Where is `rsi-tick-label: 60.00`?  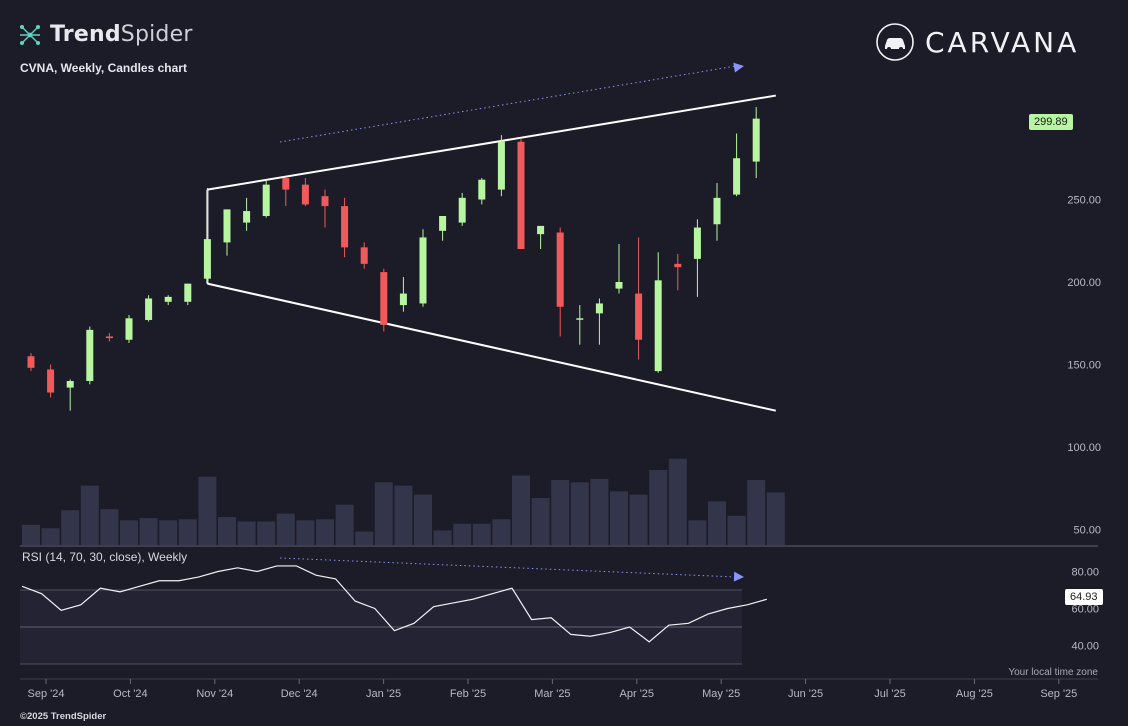
rsi-tick-label: 60.00 is located at coordinates (1085, 610).